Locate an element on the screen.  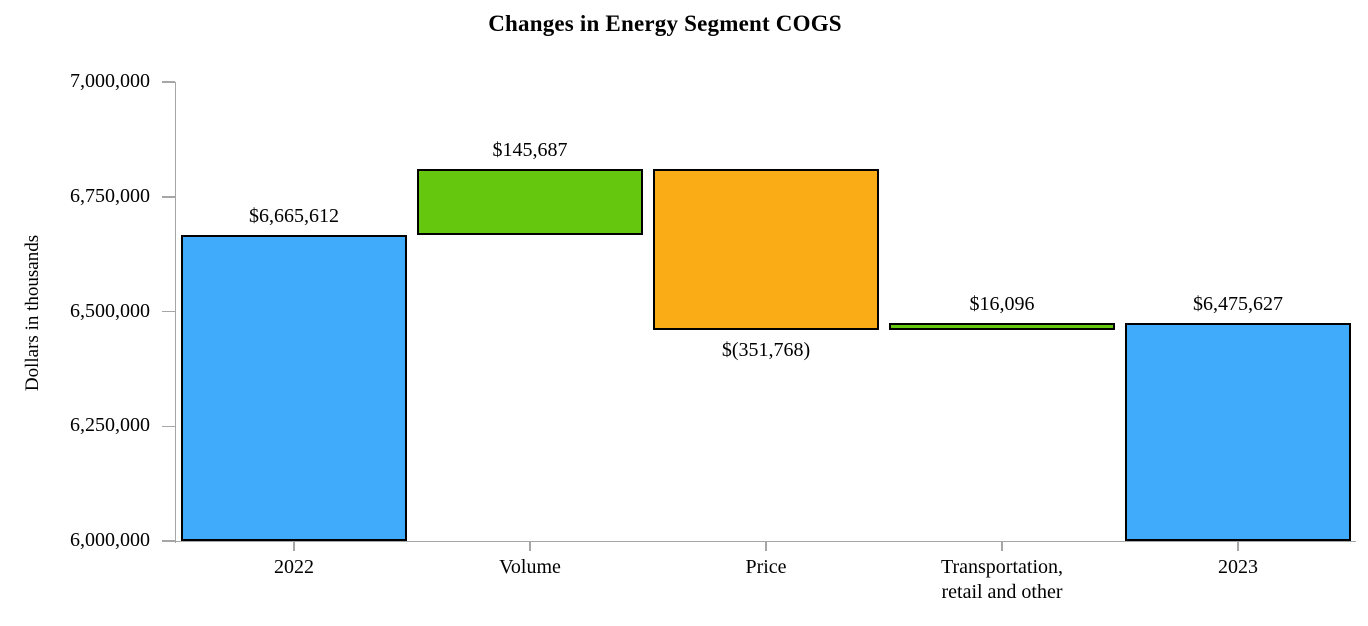
bar-value-label-2022: $6,665,612 is located at coordinates (294, 216).